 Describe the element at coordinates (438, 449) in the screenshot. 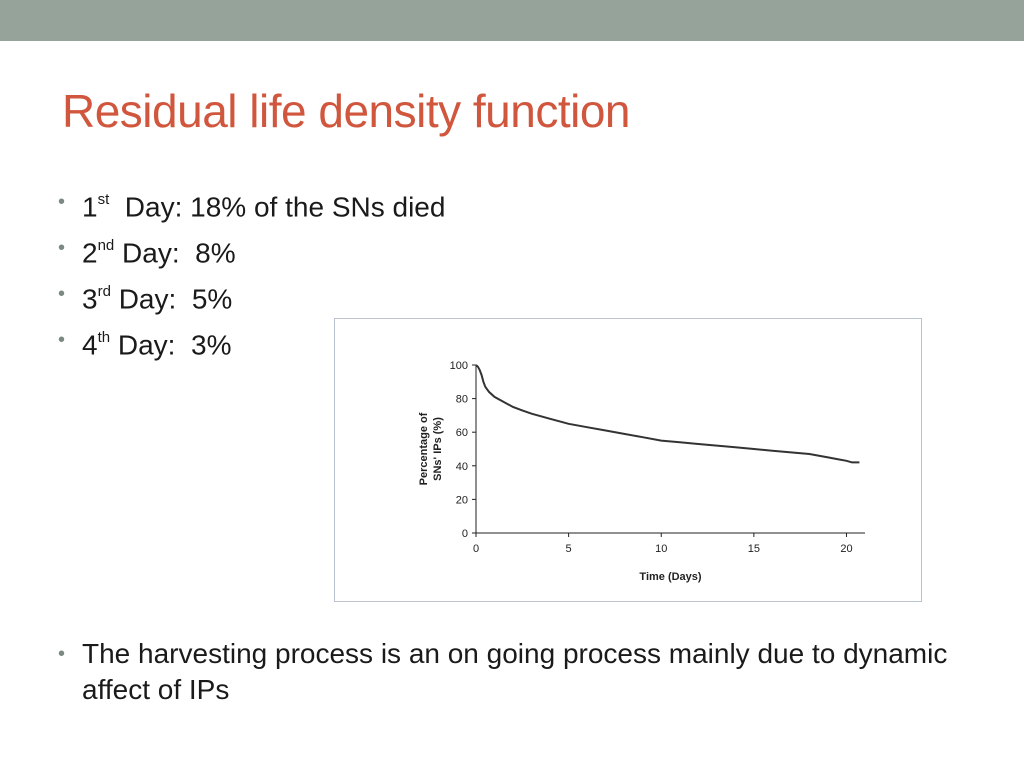

I see `y-axis-title-line-2: SNs' IPs (%)` at that location.